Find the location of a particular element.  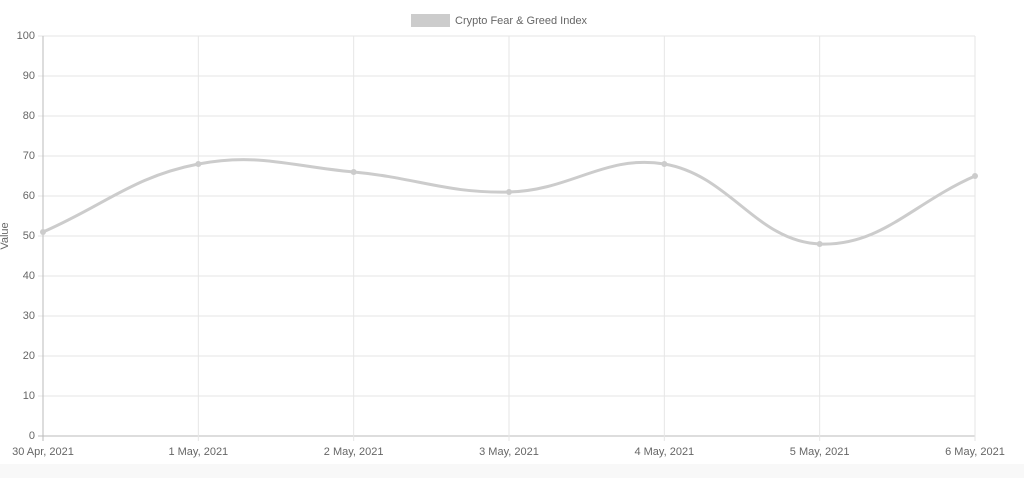

y-tick-label: 70 is located at coordinates (29, 156).